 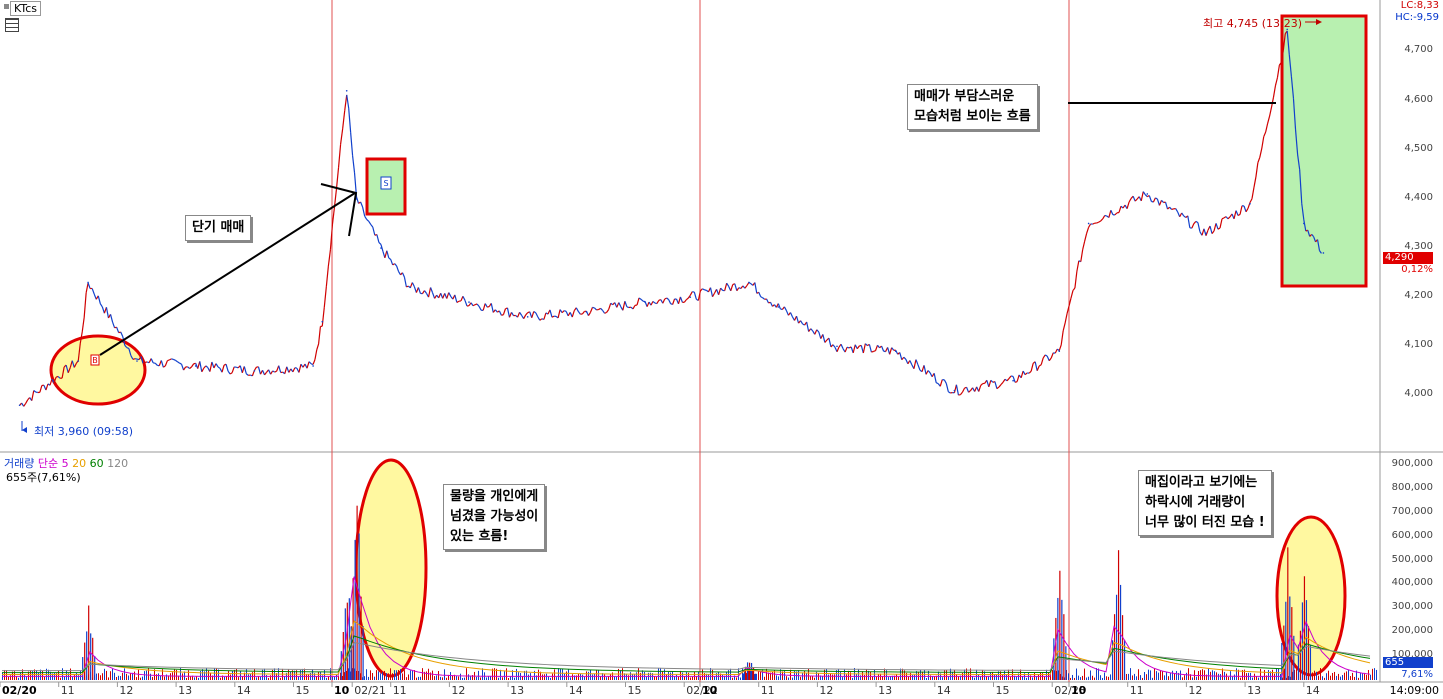 I want to click on current-change-tag: 0,12%, so click(x=1417, y=269).